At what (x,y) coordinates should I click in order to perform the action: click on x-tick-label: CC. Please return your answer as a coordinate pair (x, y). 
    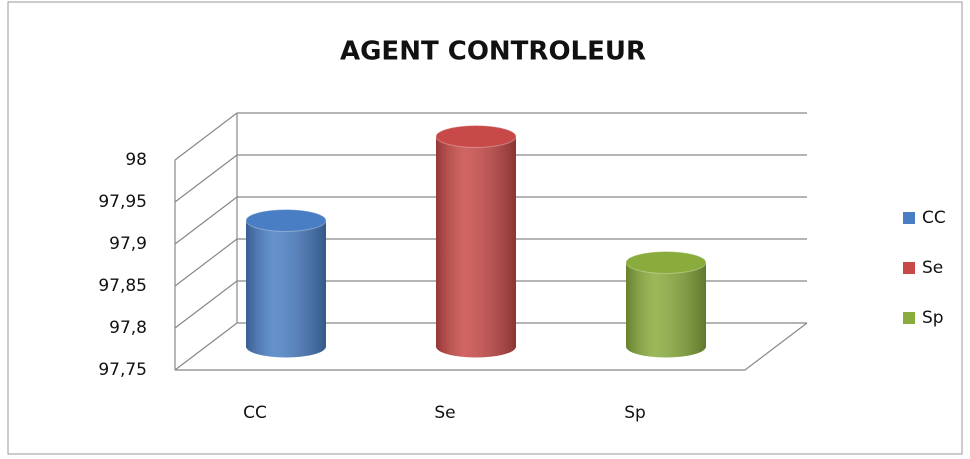
    Looking at the image, I should click on (255, 413).